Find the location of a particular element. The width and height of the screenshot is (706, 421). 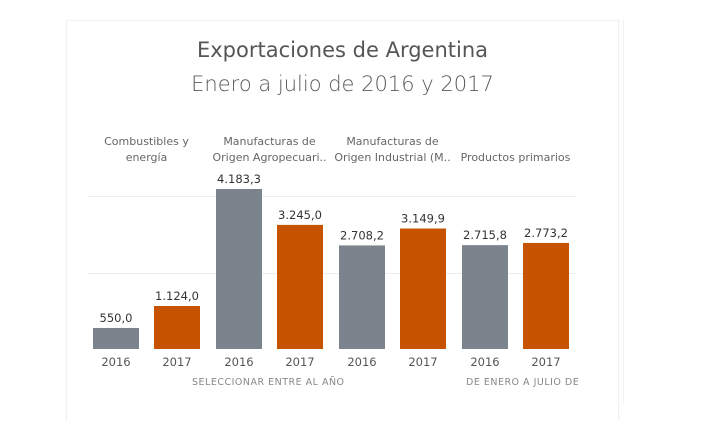

data-label: 2.708,2 is located at coordinates (362, 235).